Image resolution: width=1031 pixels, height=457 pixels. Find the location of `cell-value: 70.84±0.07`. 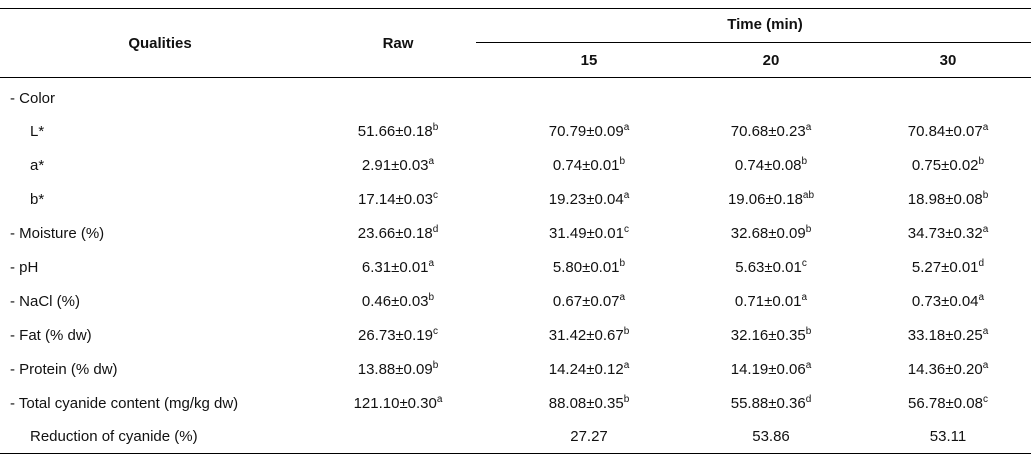

cell-value: 70.84±0.07 is located at coordinates (945, 131).